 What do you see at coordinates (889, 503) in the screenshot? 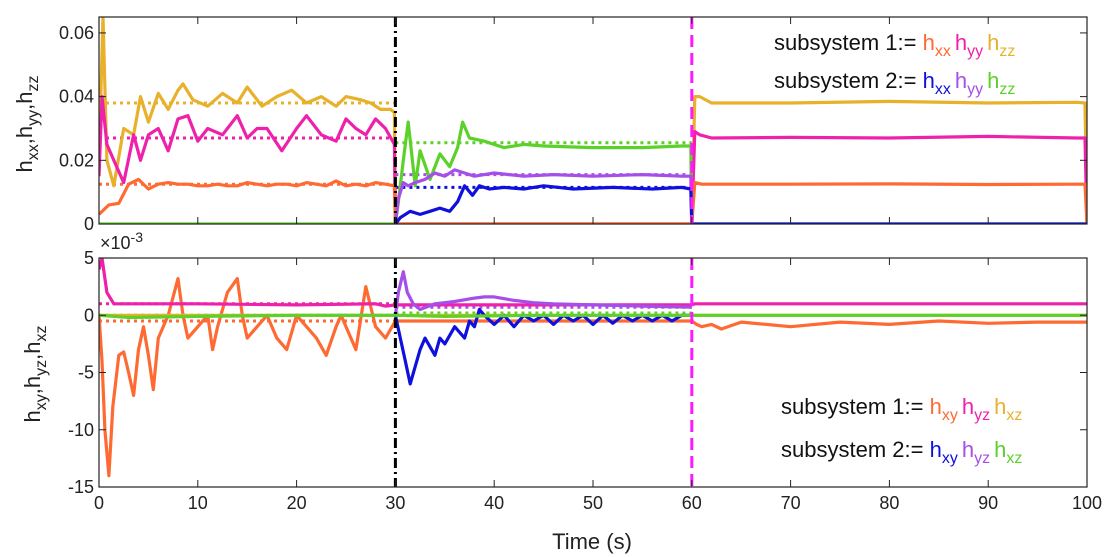
I see `bottom-xtick-label-8: 80` at bounding box center [889, 503].